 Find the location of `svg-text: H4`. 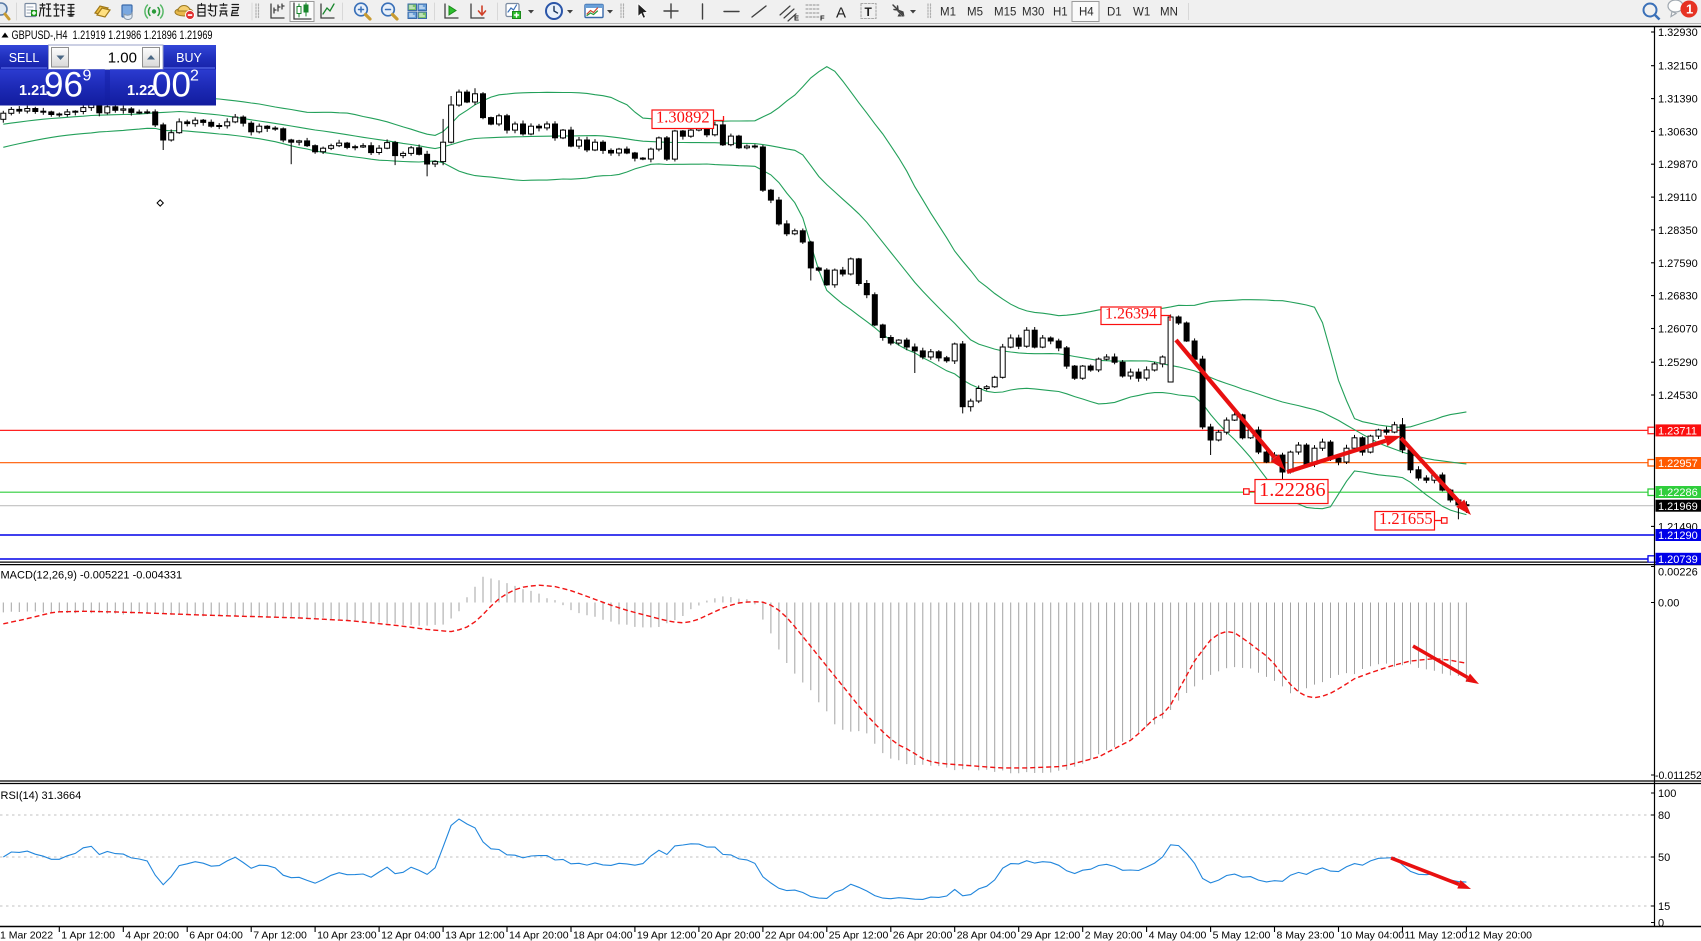

svg-text: H4 is located at coordinates (1086, 13).